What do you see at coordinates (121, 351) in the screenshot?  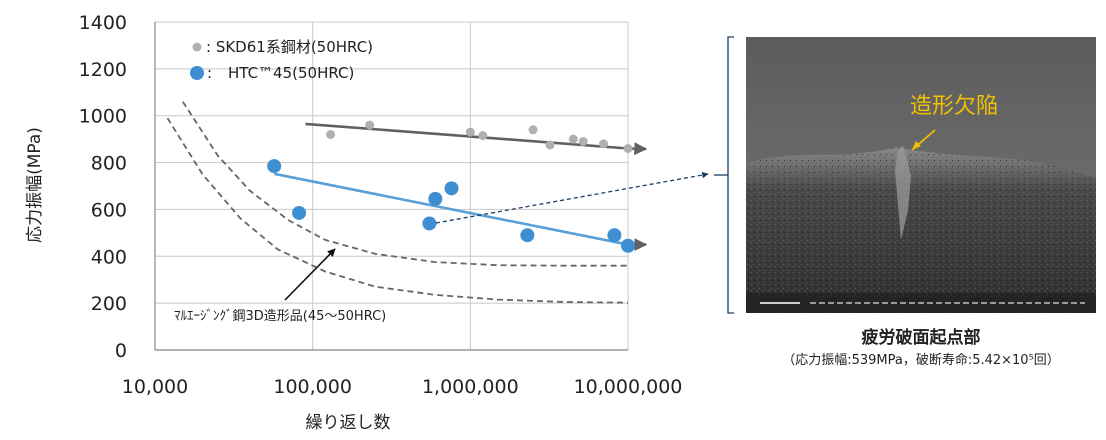 I see `y-tick-label: 0` at bounding box center [121, 351].